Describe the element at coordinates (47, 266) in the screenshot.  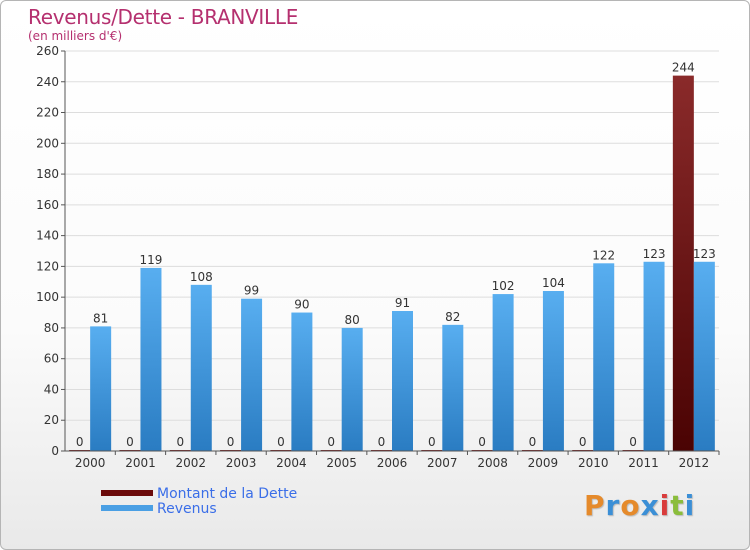
I see `y-tick-label: 120` at that location.